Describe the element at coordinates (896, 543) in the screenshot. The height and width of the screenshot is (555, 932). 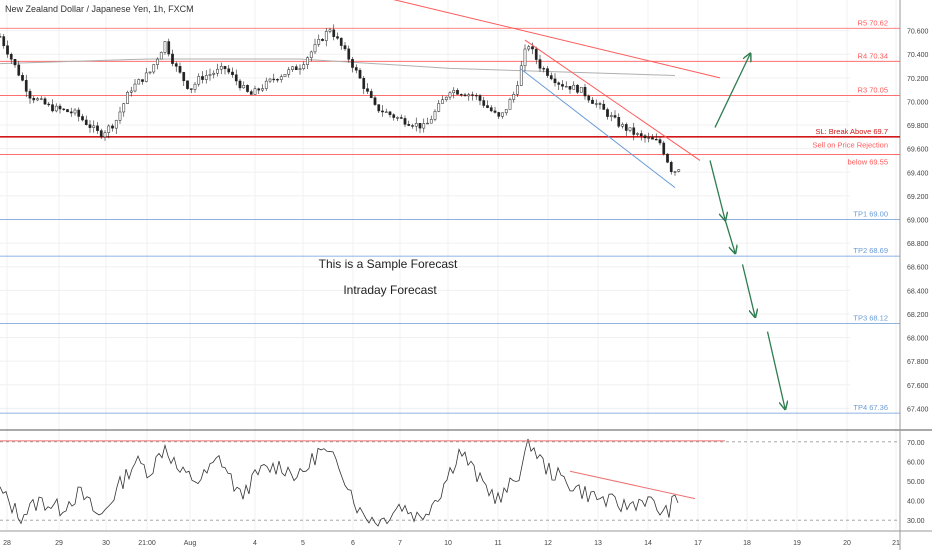
I see `time-tick-label: 21` at that location.